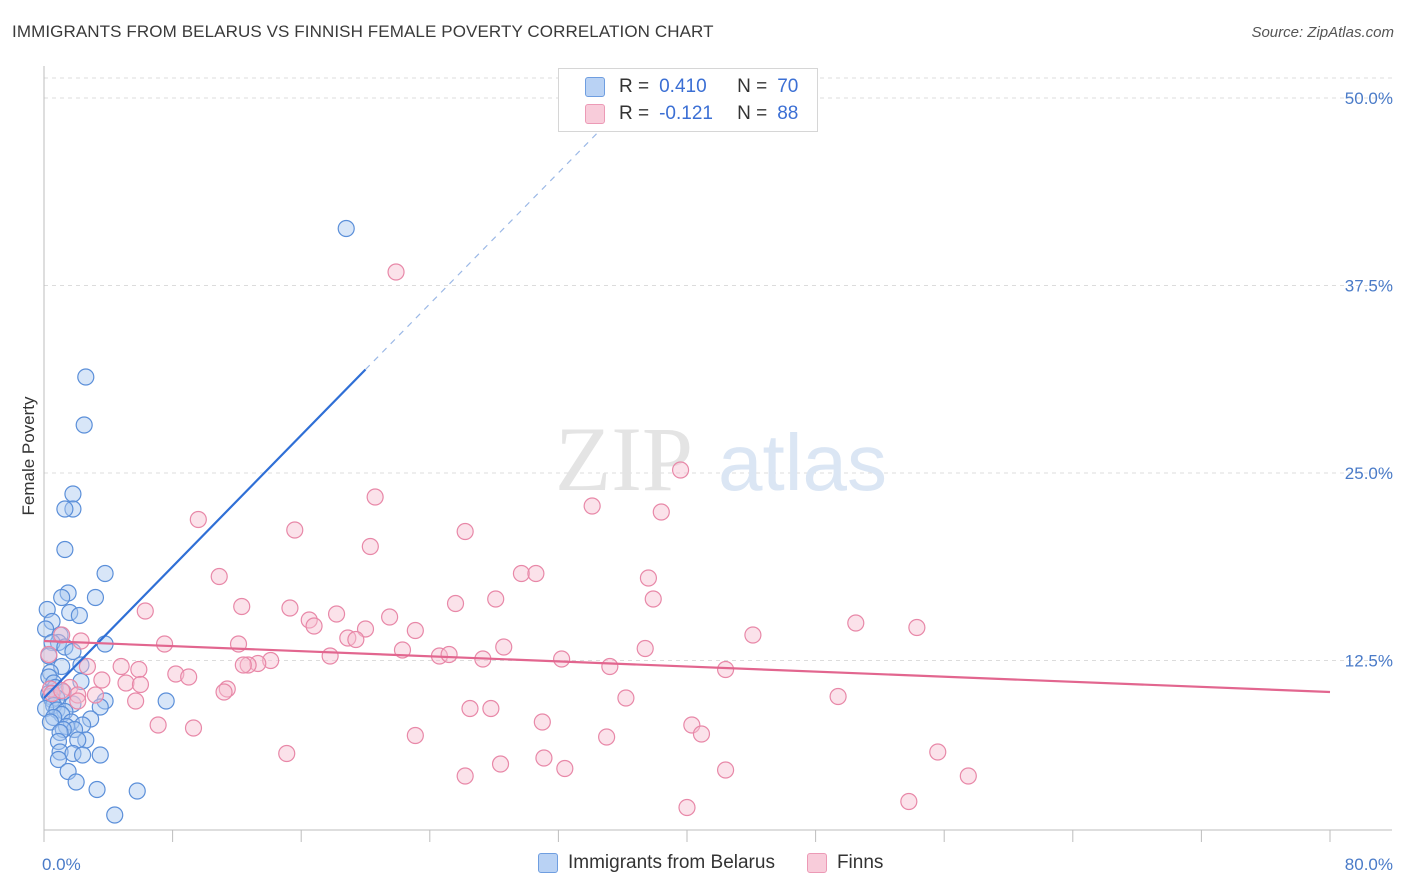  I want to click on y-tick-label: 12.5%, so click(1369, 661).